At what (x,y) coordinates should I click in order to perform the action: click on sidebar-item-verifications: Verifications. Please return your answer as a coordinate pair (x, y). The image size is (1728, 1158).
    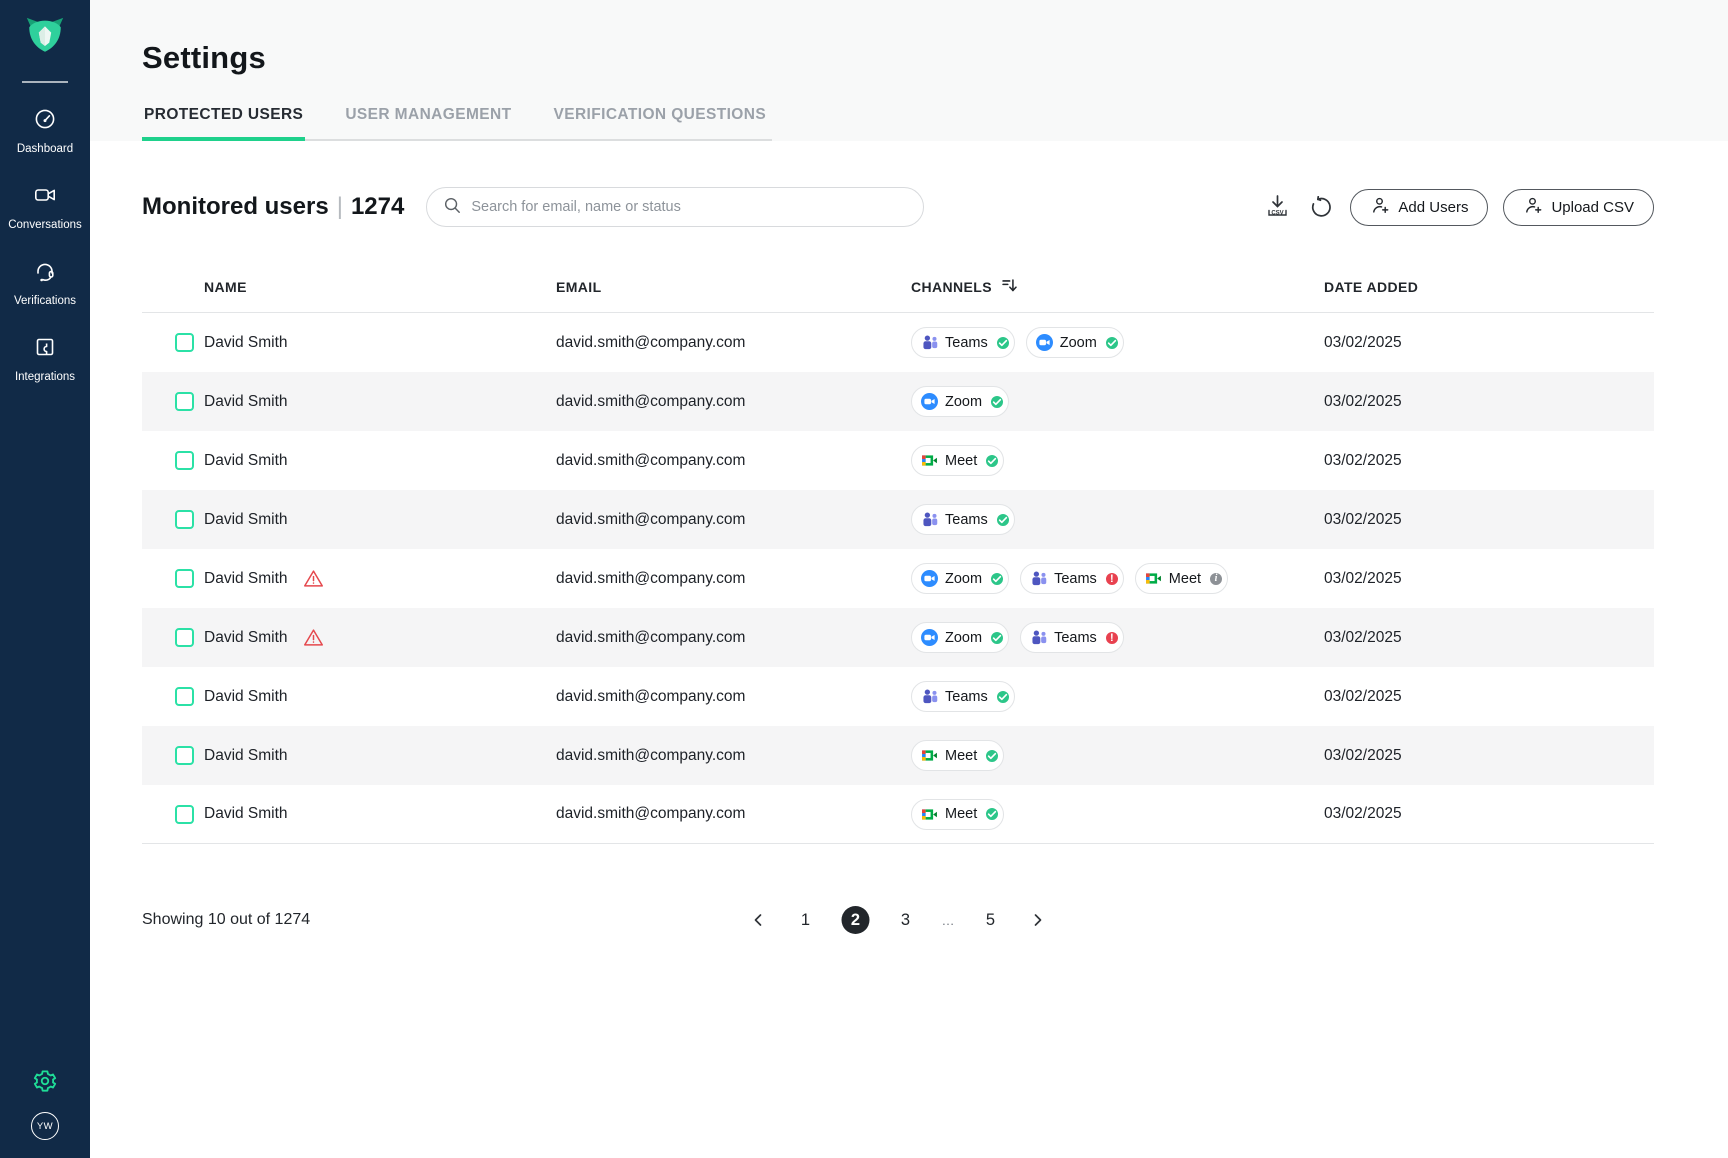
    Looking at the image, I should click on (45, 283).